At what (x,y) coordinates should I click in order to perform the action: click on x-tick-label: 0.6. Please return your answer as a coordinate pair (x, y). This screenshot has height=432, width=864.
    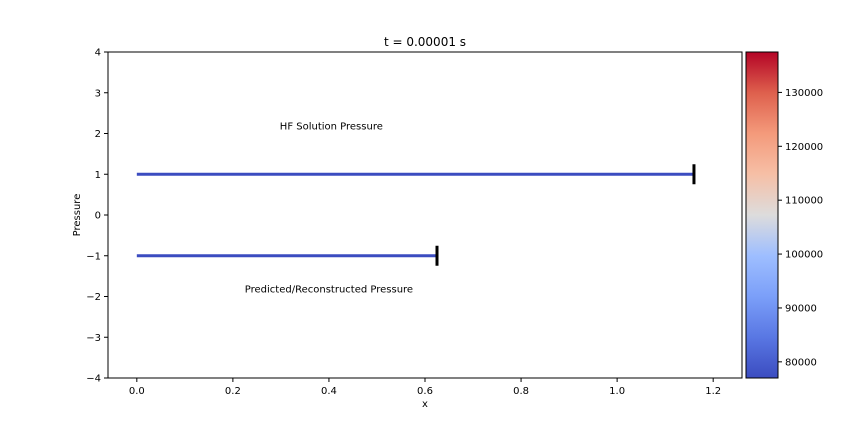
    Looking at the image, I should click on (425, 391).